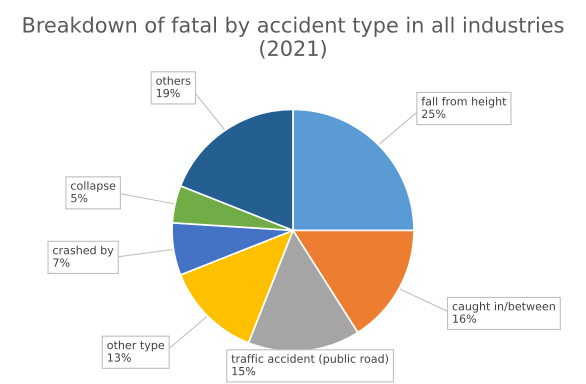 This screenshot has width=586, height=384. Describe the element at coordinates (135, 346) in the screenshot. I see `slice-label: other type` at that location.